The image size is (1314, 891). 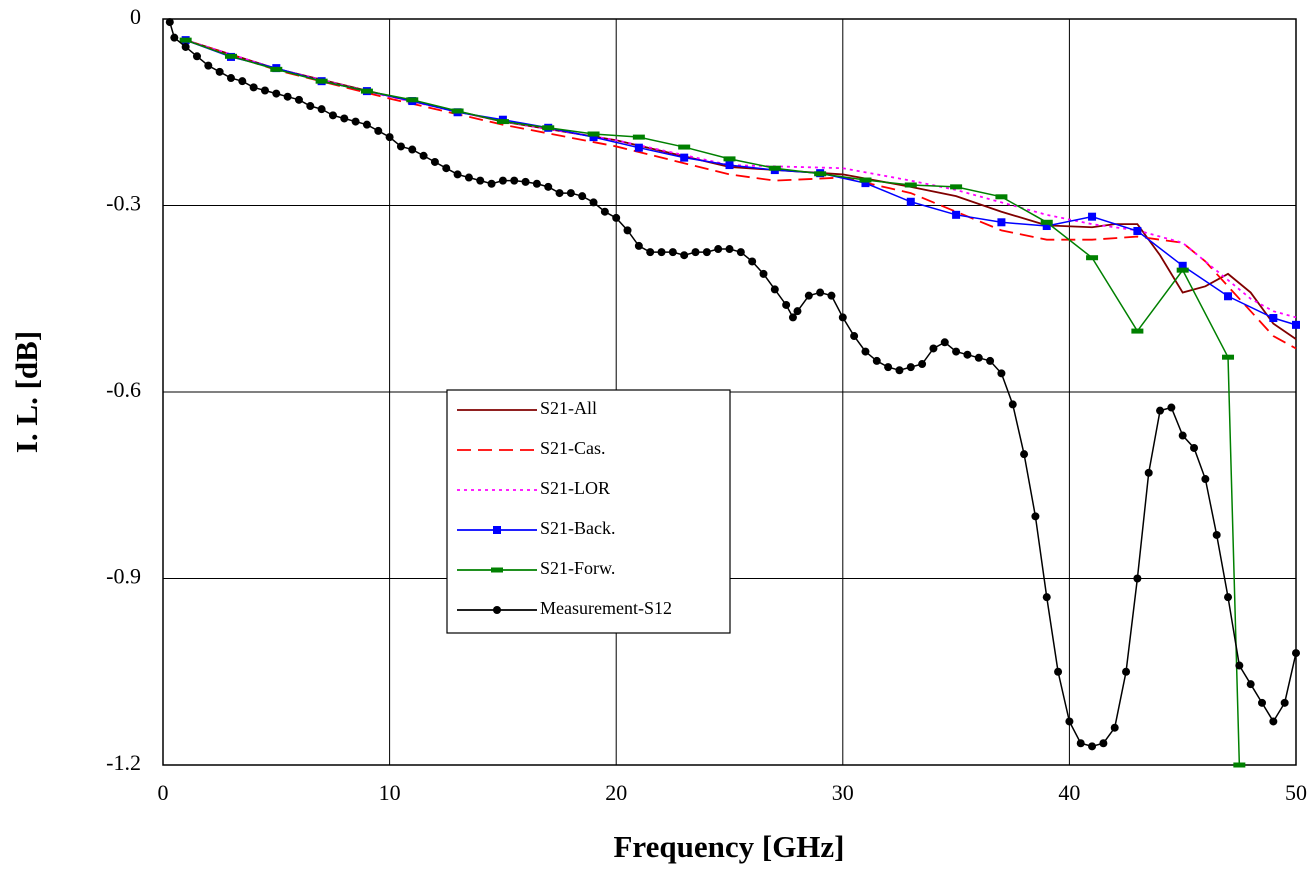 What do you see at coordinates (123, 762) in the screenshot?
I see `y-tick-label: -1.2` at bounding box center [123, 762].